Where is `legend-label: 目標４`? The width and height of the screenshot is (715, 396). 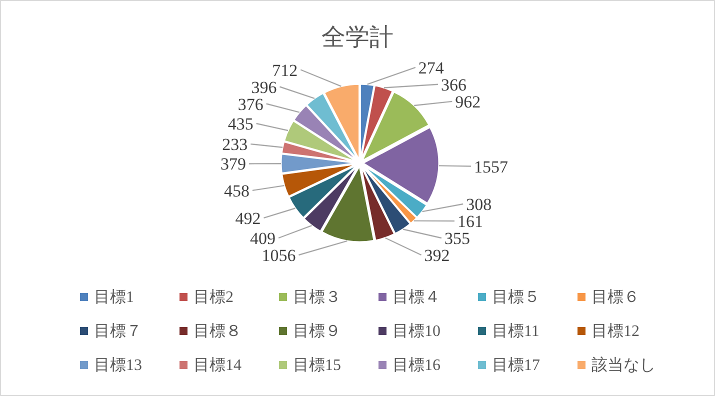 legend-label: 目標４ is located at coordinates (416, 297).